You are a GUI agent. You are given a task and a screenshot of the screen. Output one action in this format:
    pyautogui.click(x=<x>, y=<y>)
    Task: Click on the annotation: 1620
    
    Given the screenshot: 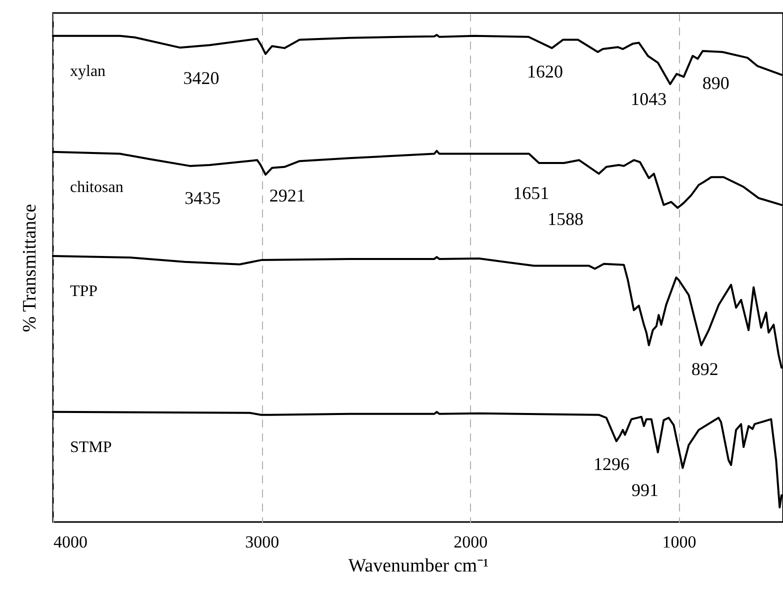 What is the action you would take?
    pyautogui.click(x=545, y=72)
    